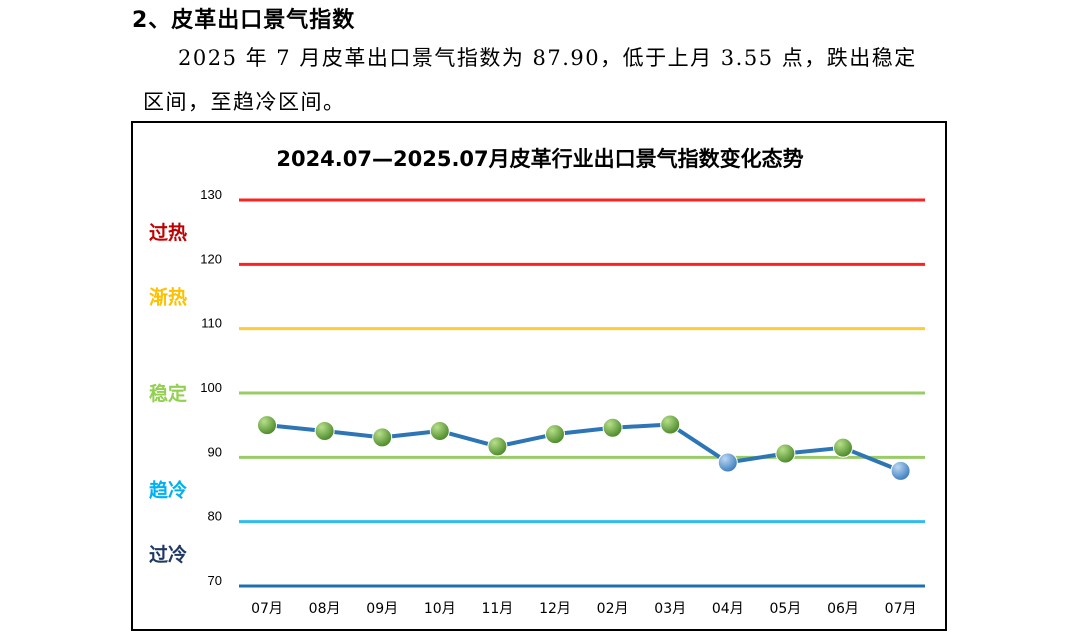  What do you see at coordinates (168, 393) in the screenshot?
I see `zone-label: 稳定` at bounding box center [168, 393].